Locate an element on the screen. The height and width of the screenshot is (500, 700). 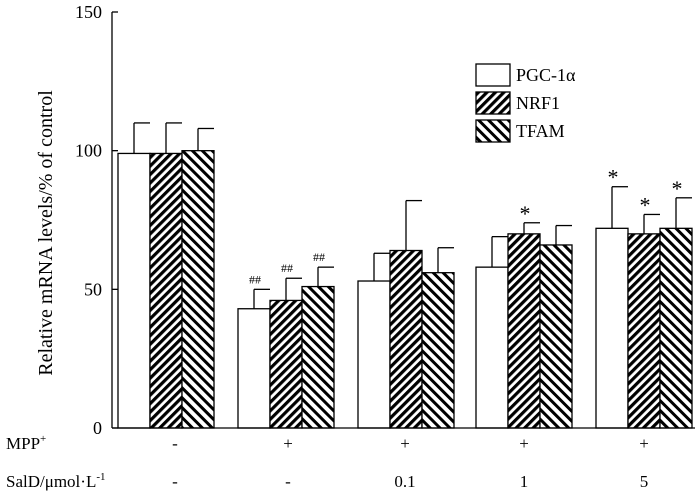
condition-row-mpp: MPP+ - + + + + is located at coordinates (327, 443).